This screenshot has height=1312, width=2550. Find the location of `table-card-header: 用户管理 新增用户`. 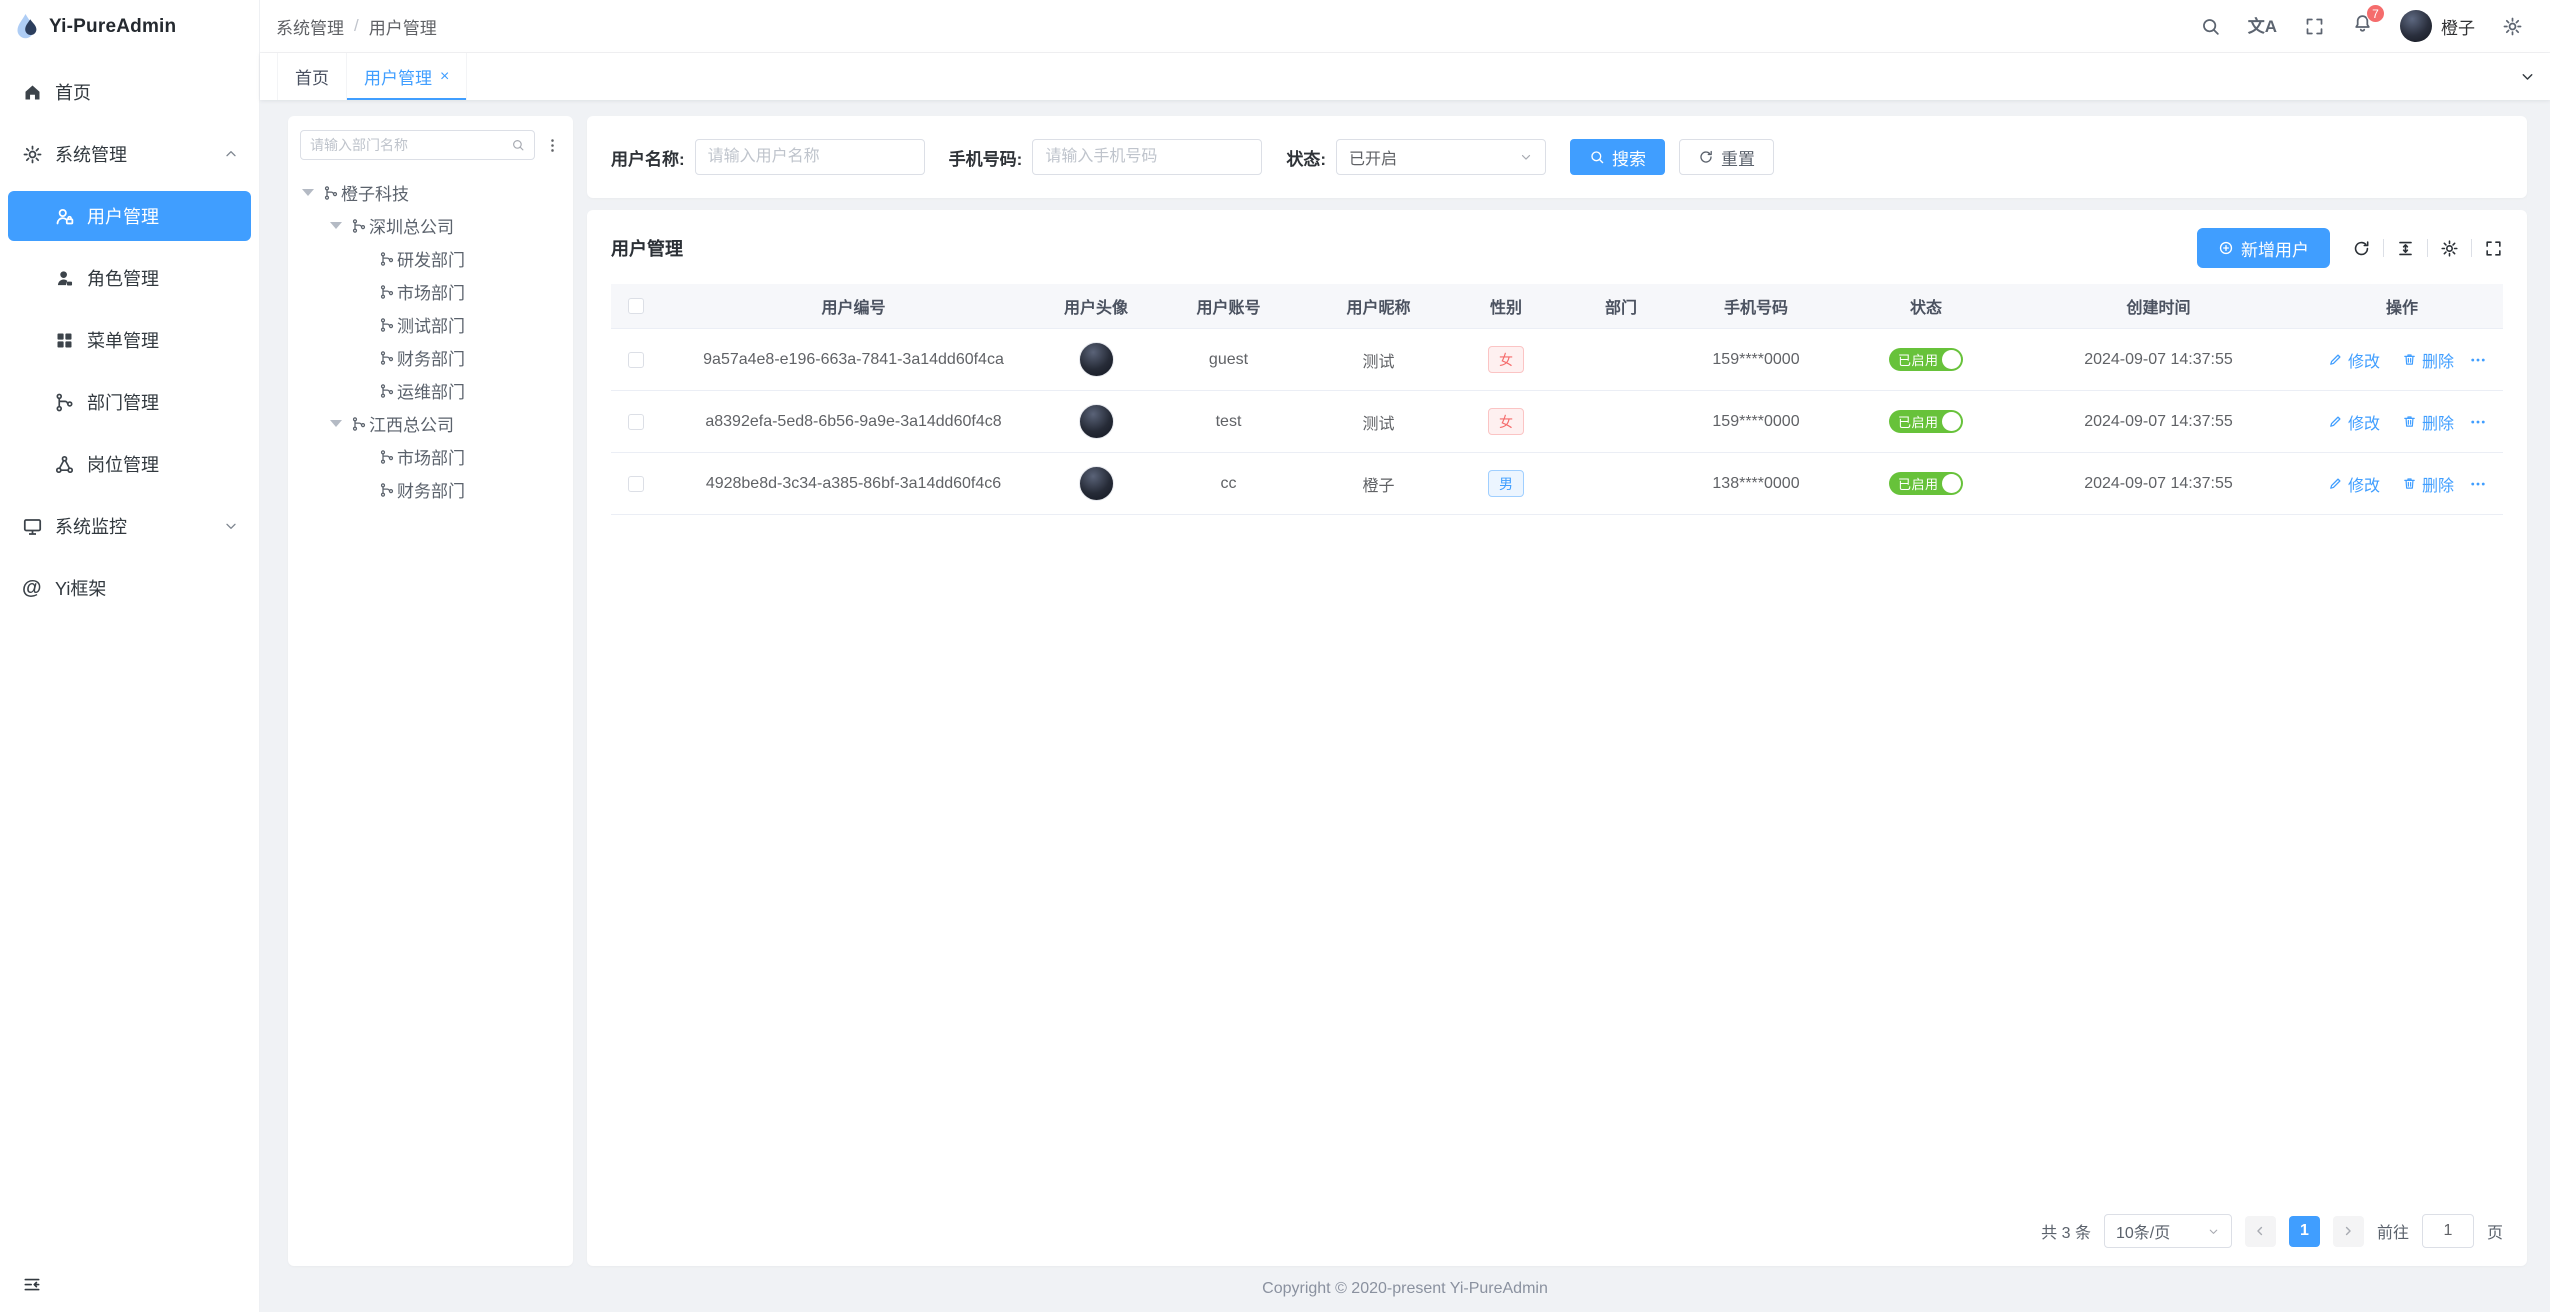

table-card-header: 用户管理 新增用户 is located at coordinates (1557, 248).